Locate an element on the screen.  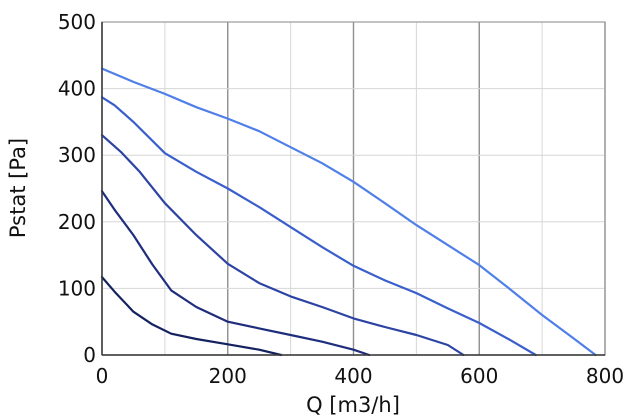
y-axis-title: Pstat [Pa] is located at coordinates (18, 188).